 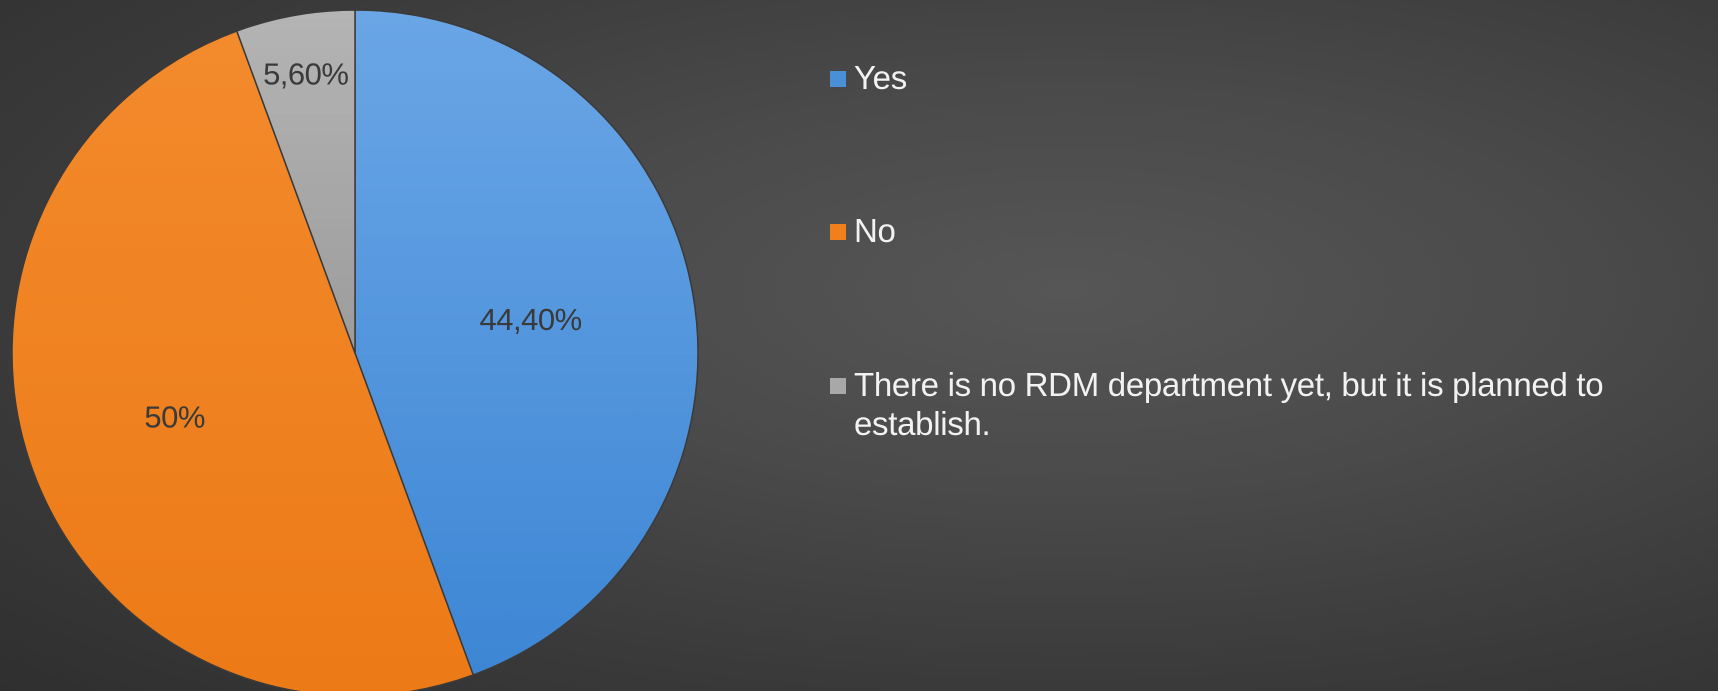 I want to click on legend-label-yes: Yes, so click(x=880, y=77).